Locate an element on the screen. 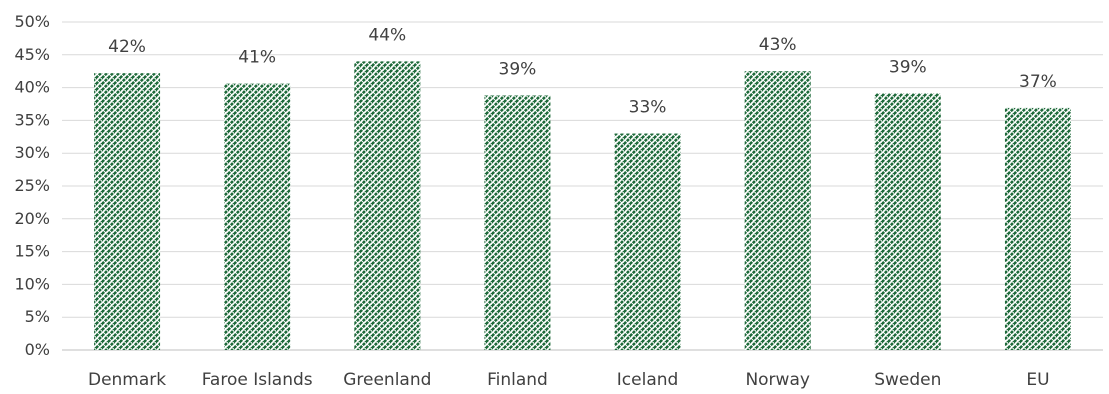  x-tick-label: Norway is located at coordinates (777, 380).